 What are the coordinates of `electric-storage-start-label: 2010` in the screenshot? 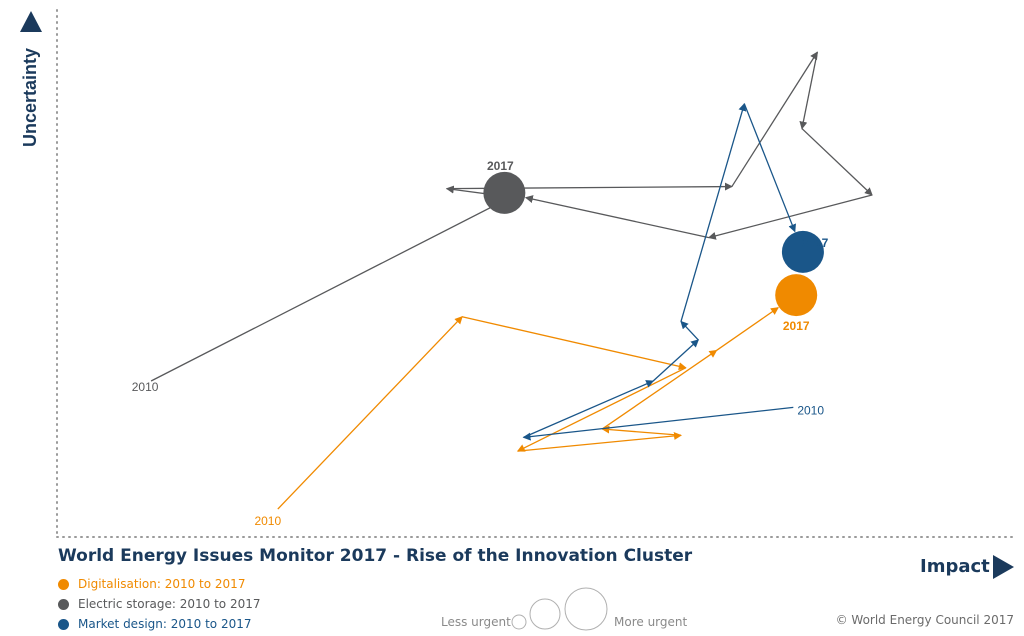 It's located at (145, 387).